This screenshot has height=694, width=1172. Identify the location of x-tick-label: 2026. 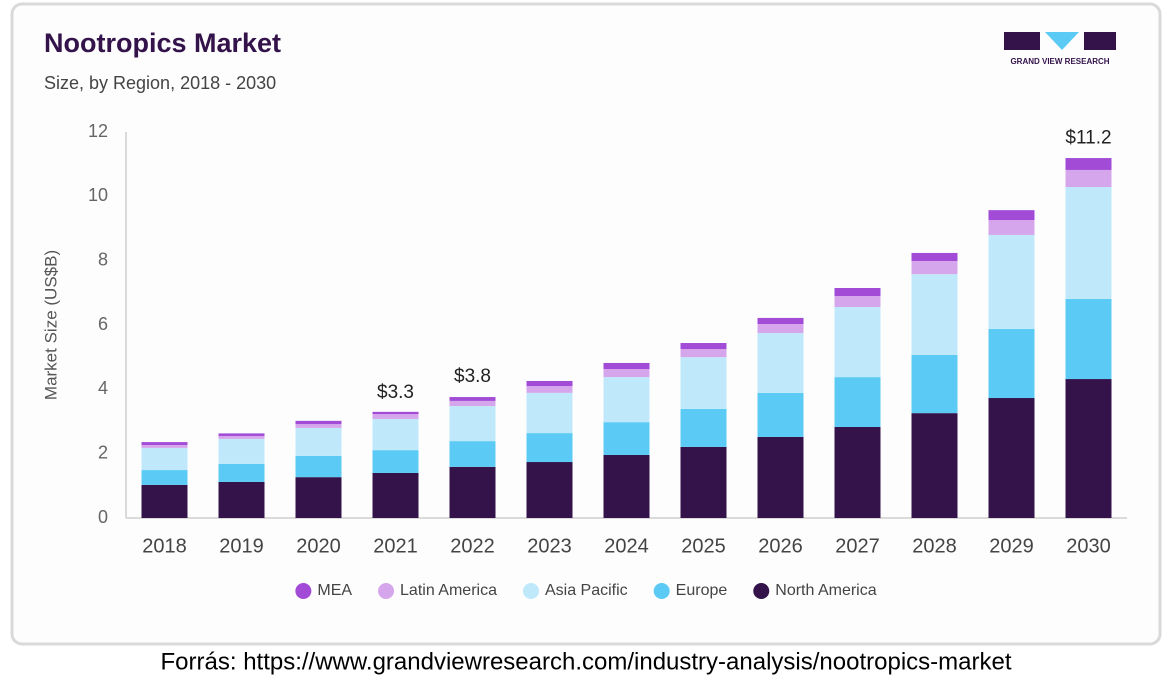
(780, 546).